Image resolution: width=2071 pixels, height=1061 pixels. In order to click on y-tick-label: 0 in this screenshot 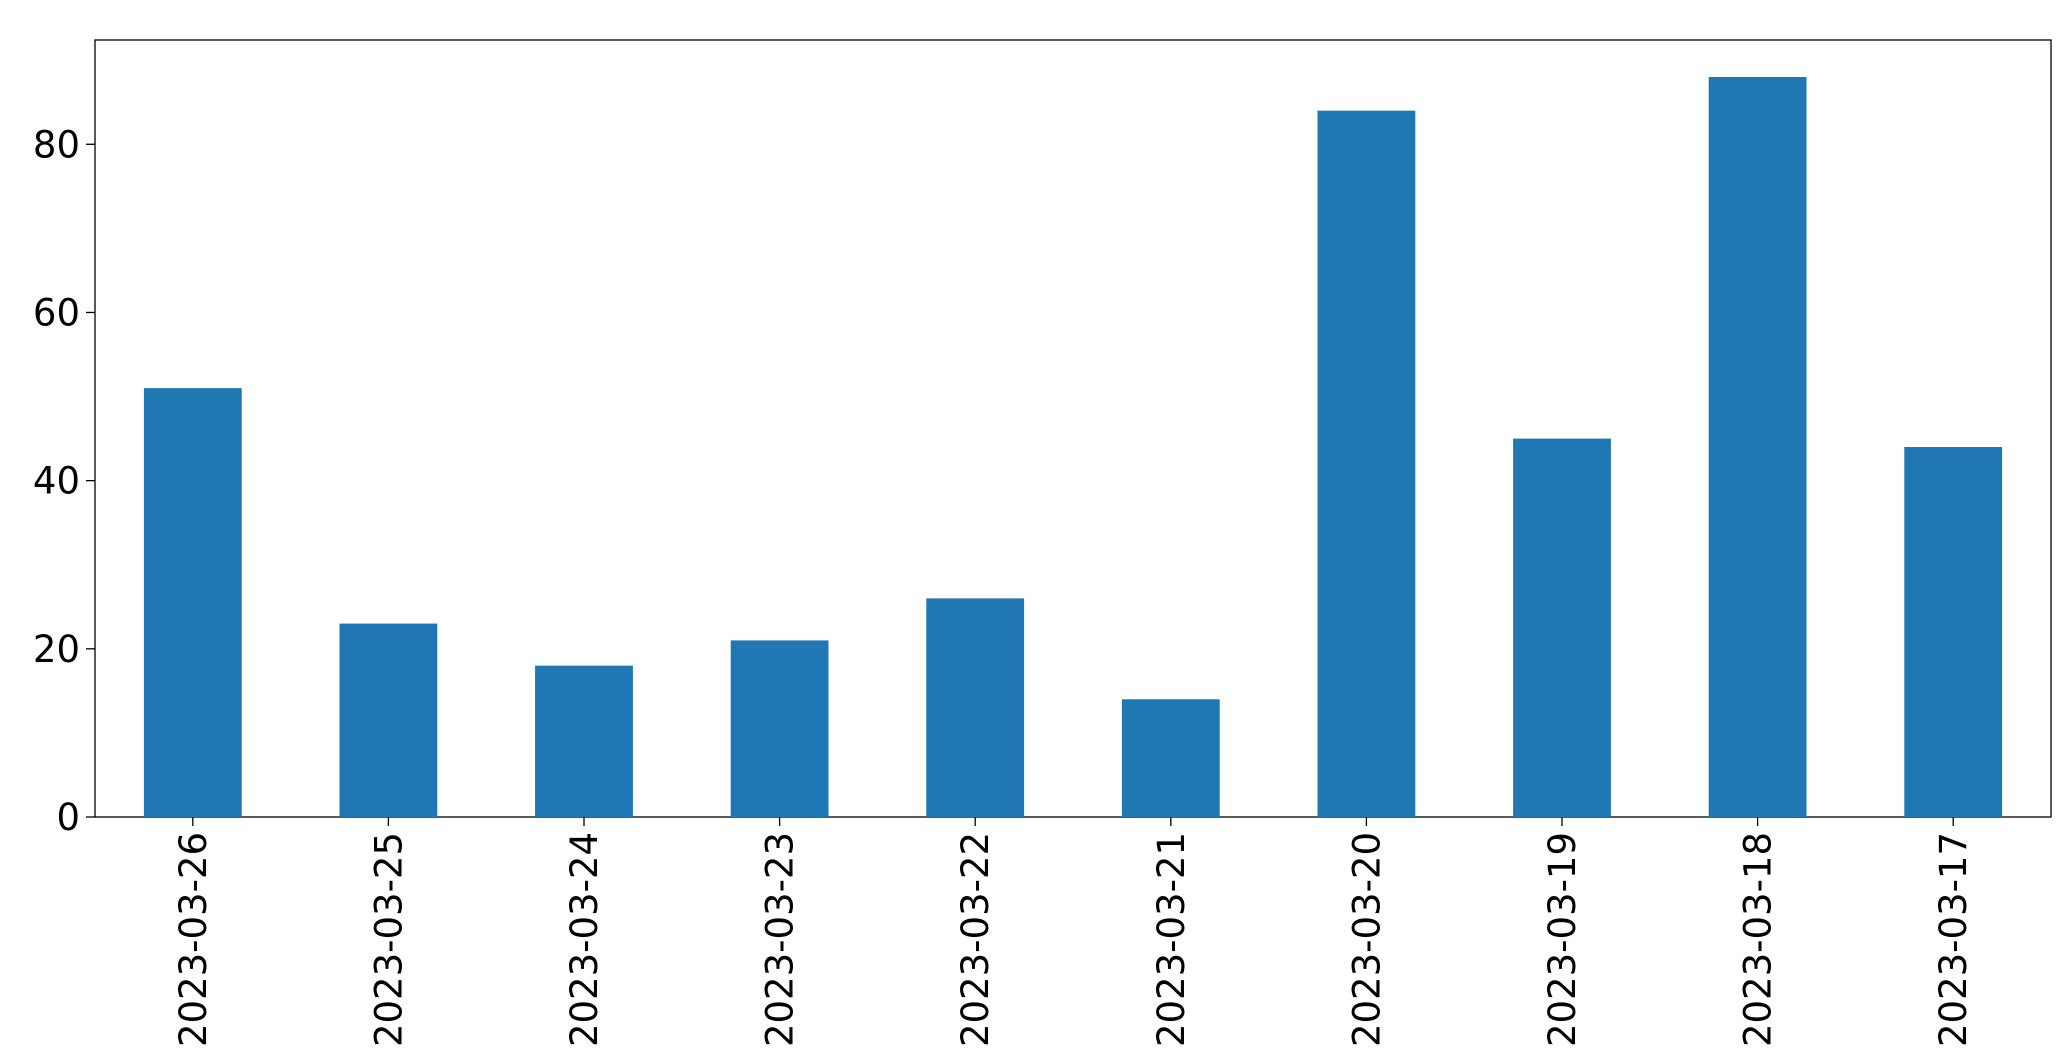, I will do `click(68, 817)`.